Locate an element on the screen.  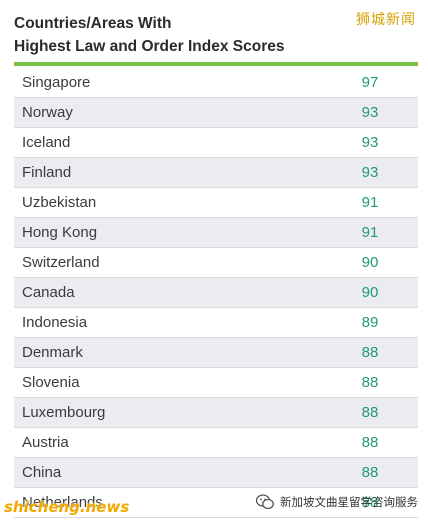
title-line-1: Countries/Areas With is located at coordinates (93, 23).